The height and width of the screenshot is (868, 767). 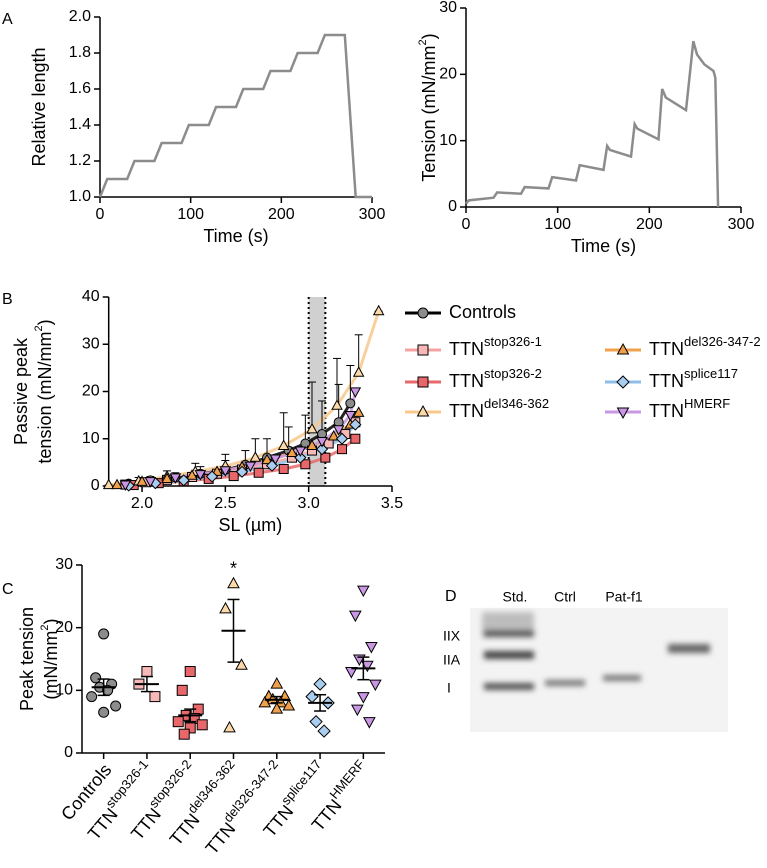 I want to click on x-tick-label: 3.5, so click(x=392, y=503).